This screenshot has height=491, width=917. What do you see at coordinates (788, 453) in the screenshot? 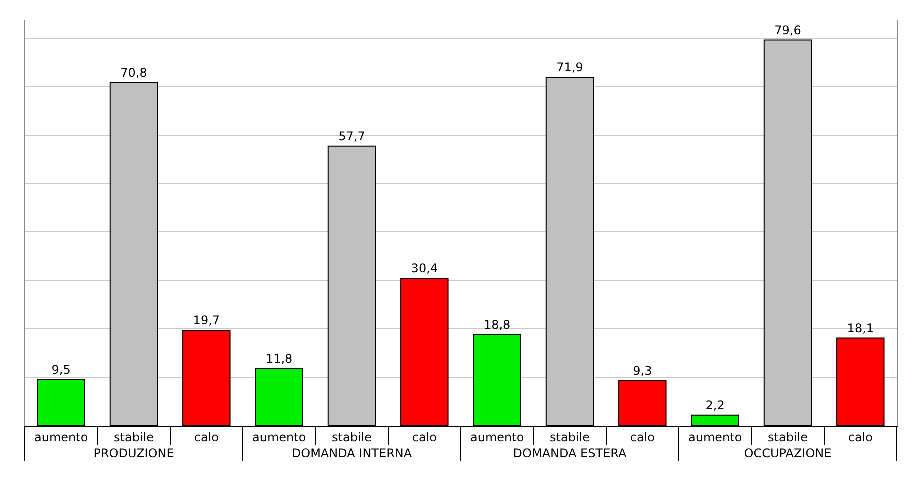
I see `text: OCCUPAZIONE` at bounding box center [788, 453].